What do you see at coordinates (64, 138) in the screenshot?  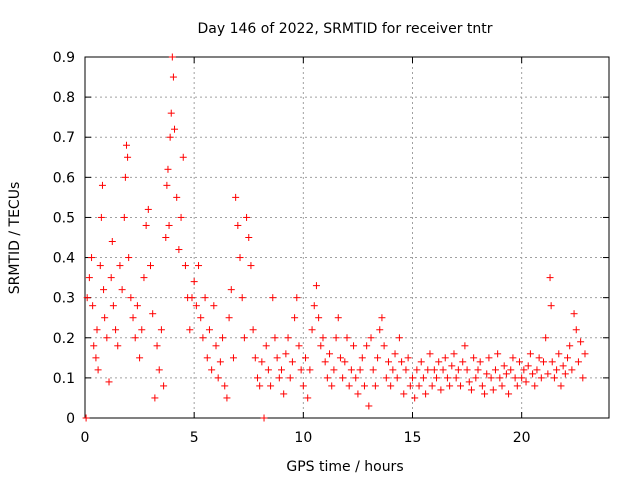 I see `y-tick-label: 0.7` at bounding box center [64, 138].